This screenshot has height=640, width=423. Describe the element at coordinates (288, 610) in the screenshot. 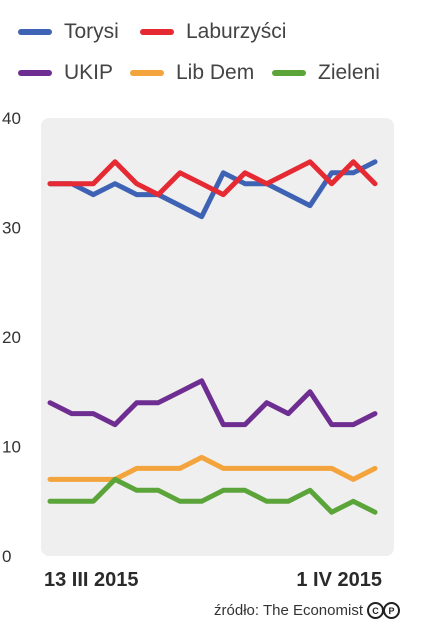

I see `source-text: źródło: The Economist` at that location.